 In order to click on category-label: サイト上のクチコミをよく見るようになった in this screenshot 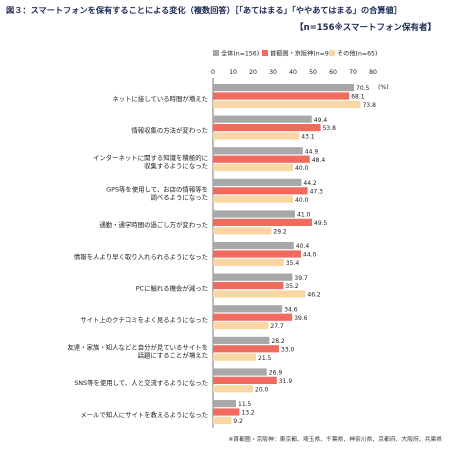, I will do `click(144, 319)`.